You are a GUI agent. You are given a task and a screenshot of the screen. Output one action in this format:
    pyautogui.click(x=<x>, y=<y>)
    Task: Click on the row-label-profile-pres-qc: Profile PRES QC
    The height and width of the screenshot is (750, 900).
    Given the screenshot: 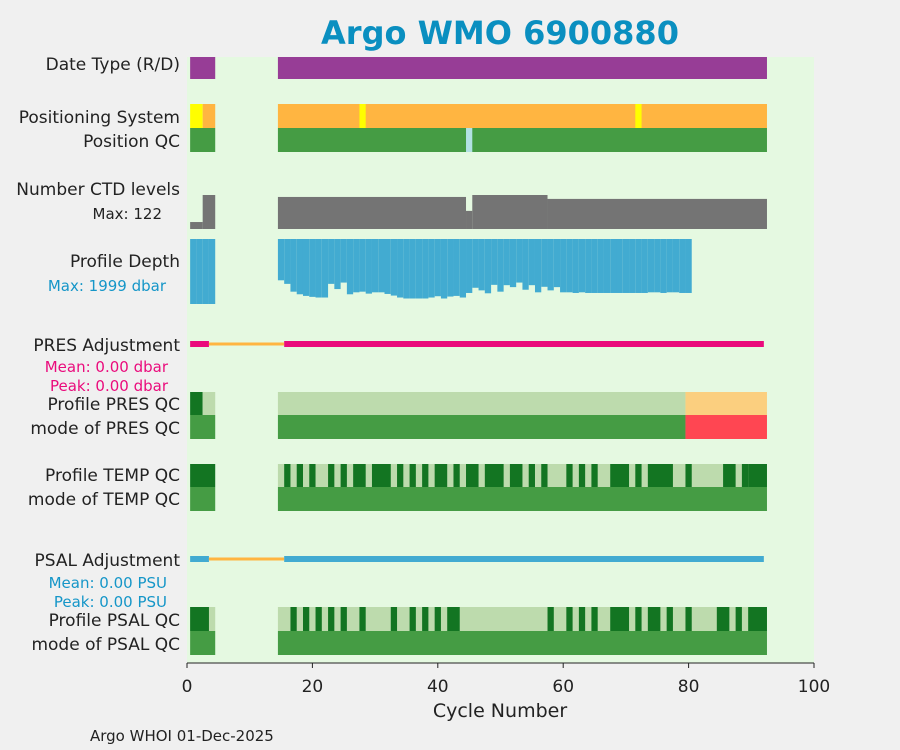 What is the action you would take?
    pyautogui.click(x=113, y=405)
    